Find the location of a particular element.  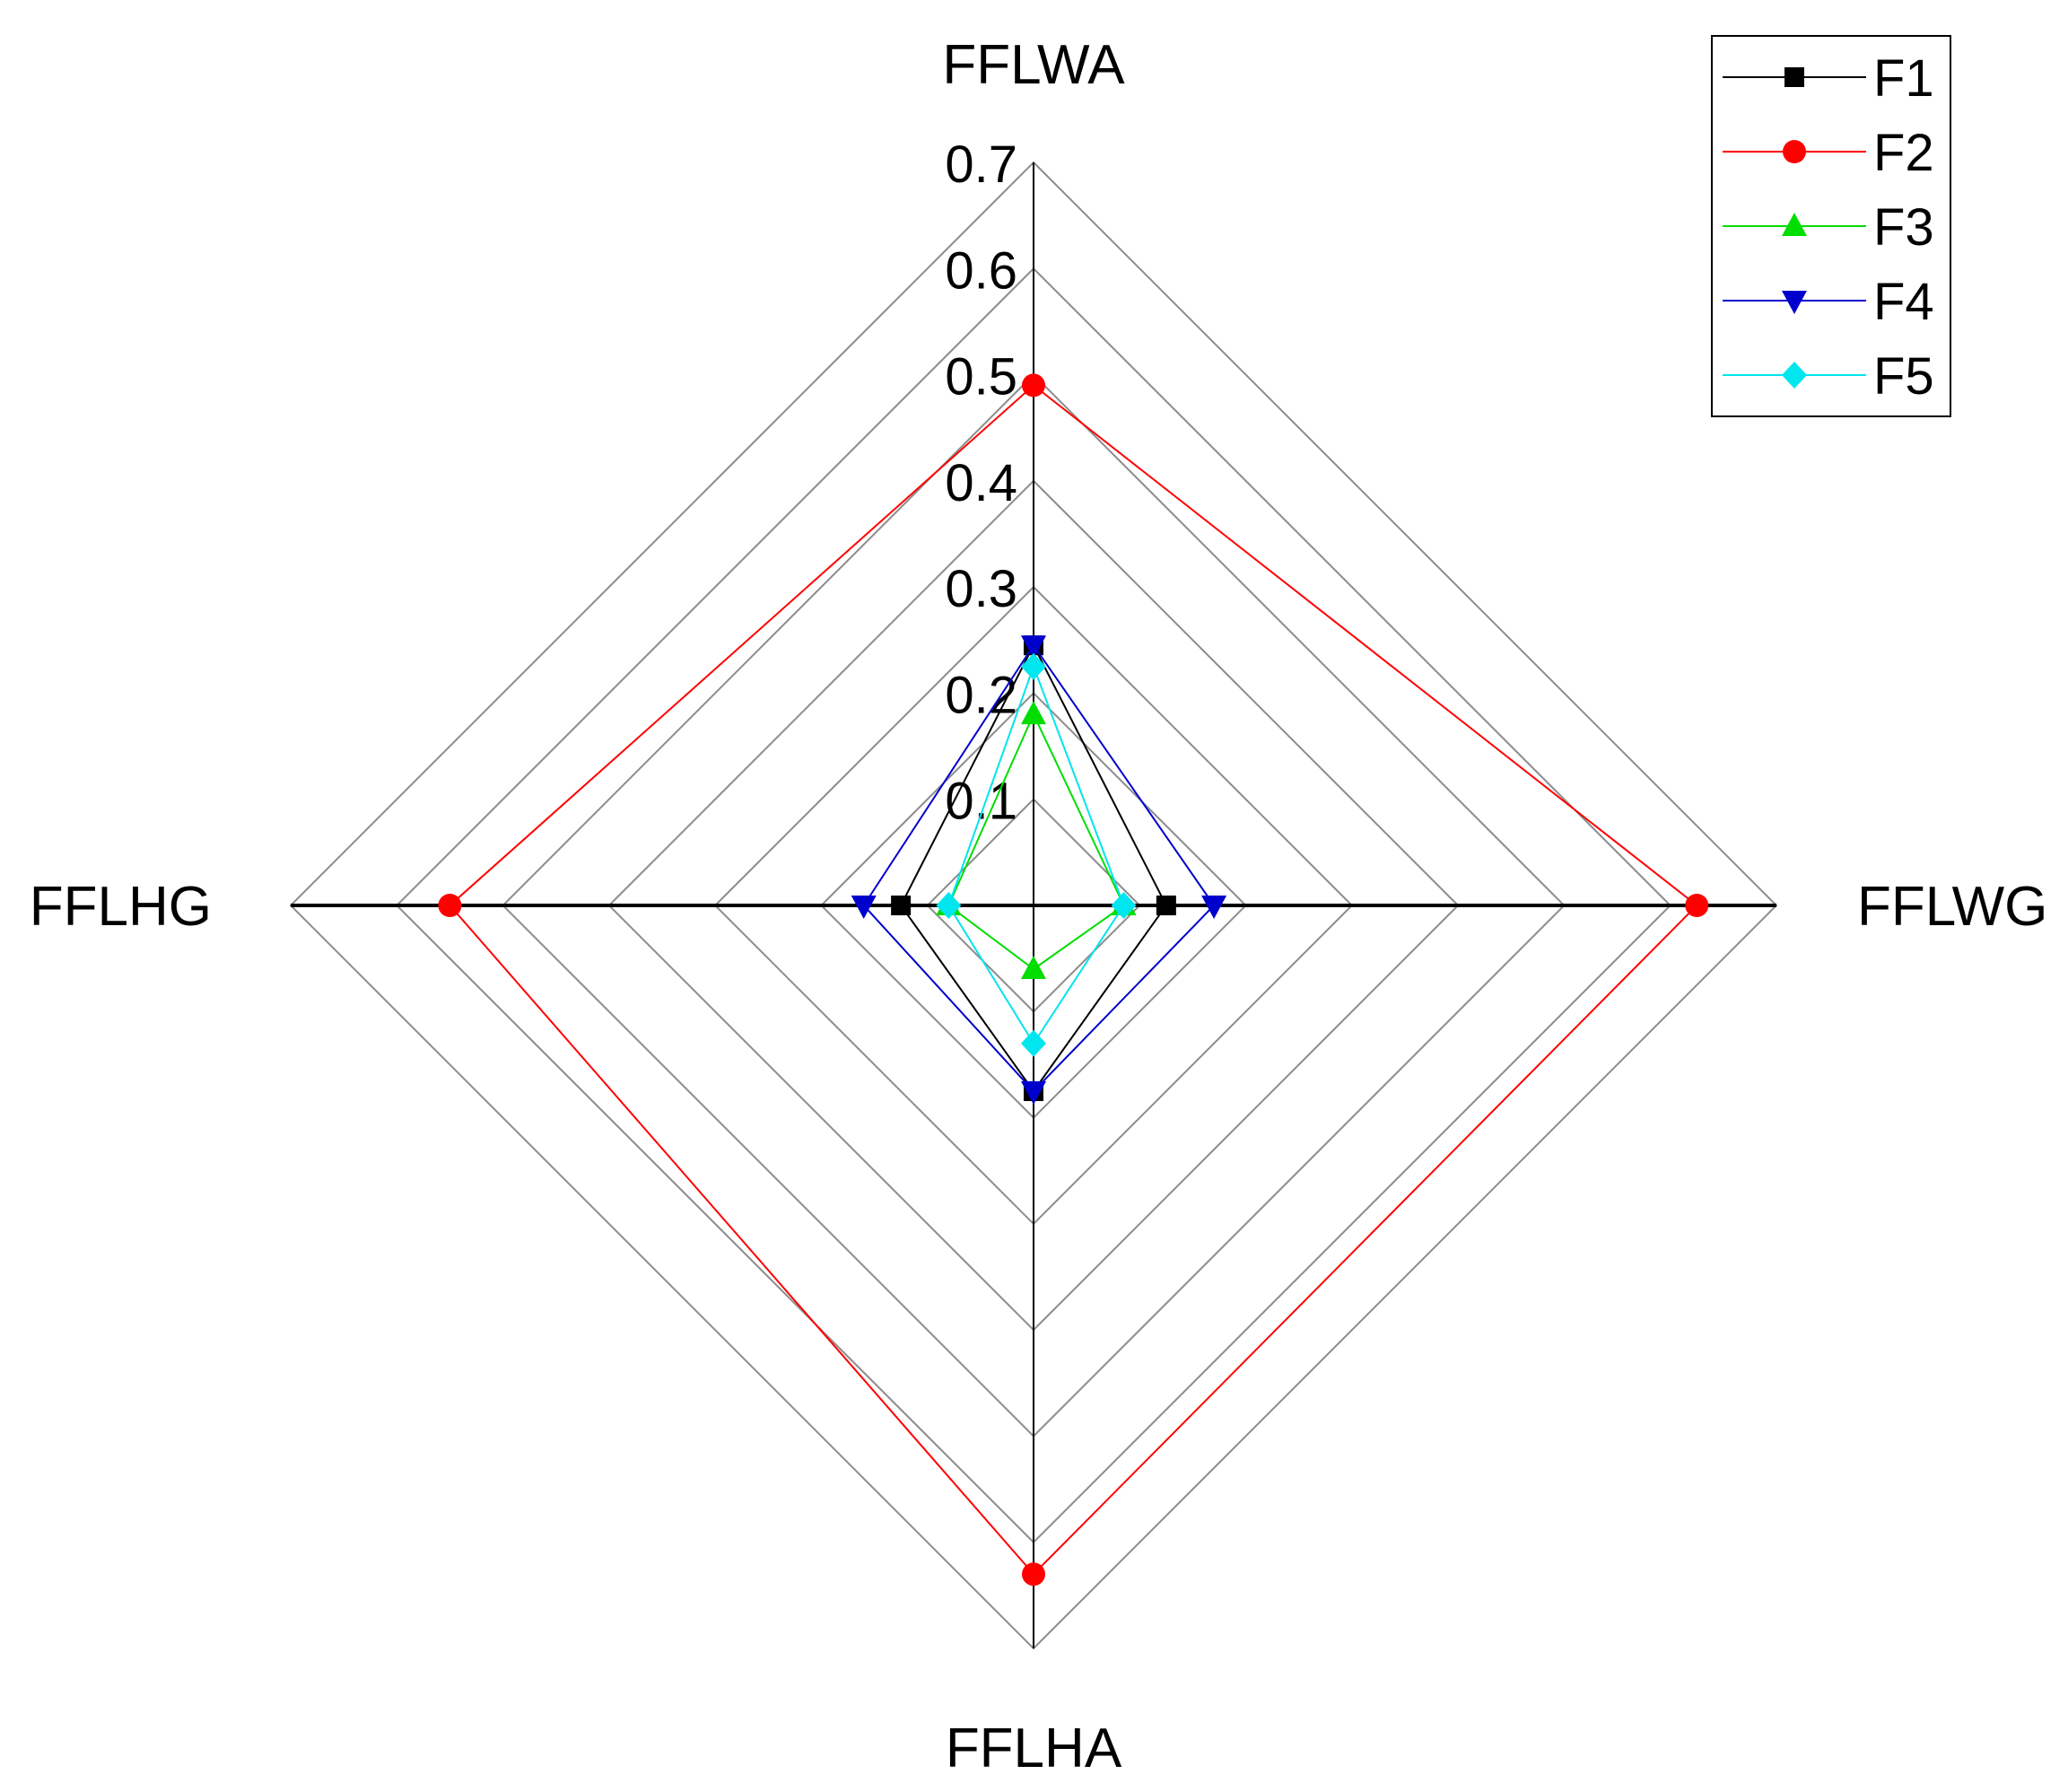

legend-marker-f1 is located at coordinates (1794, 77).